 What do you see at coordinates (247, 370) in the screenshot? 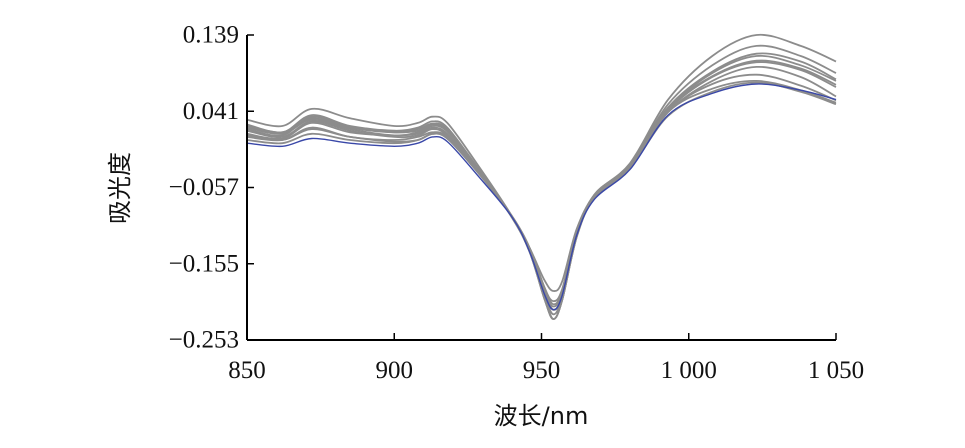
I see `x-tick-label: 850` at bounding box center [247, 370].